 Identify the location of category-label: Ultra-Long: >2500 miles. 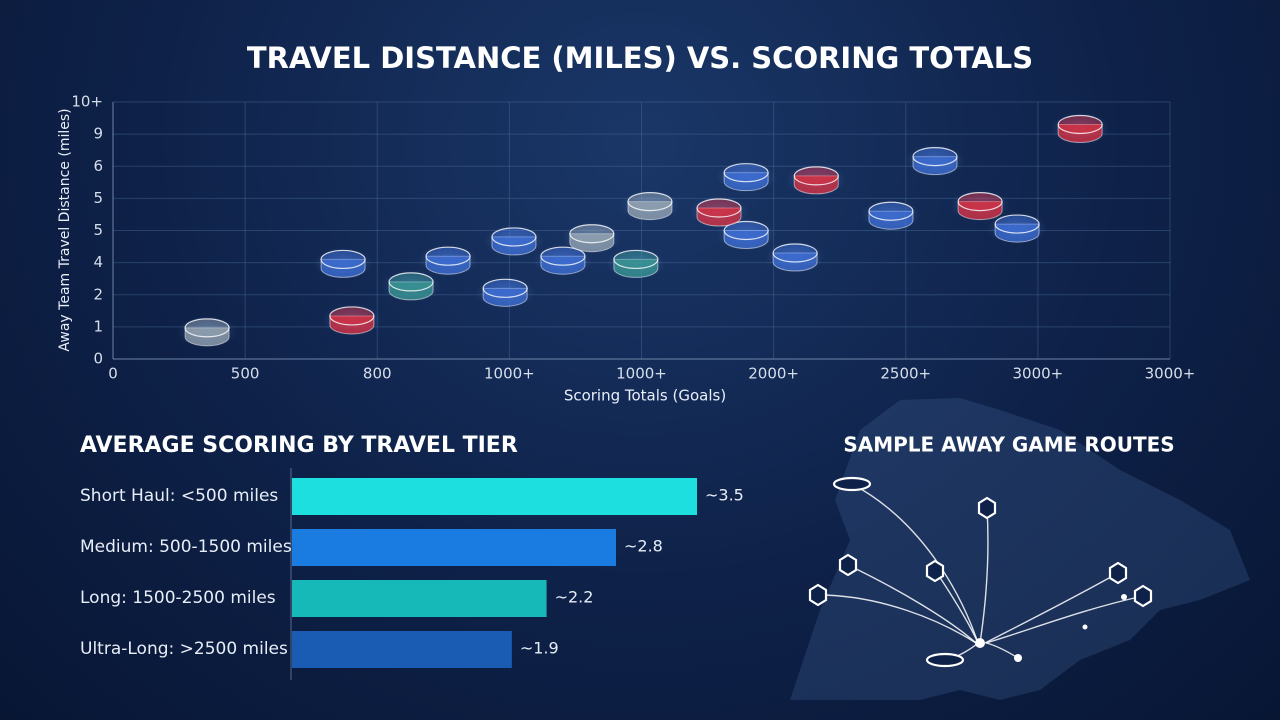
(184, 649).